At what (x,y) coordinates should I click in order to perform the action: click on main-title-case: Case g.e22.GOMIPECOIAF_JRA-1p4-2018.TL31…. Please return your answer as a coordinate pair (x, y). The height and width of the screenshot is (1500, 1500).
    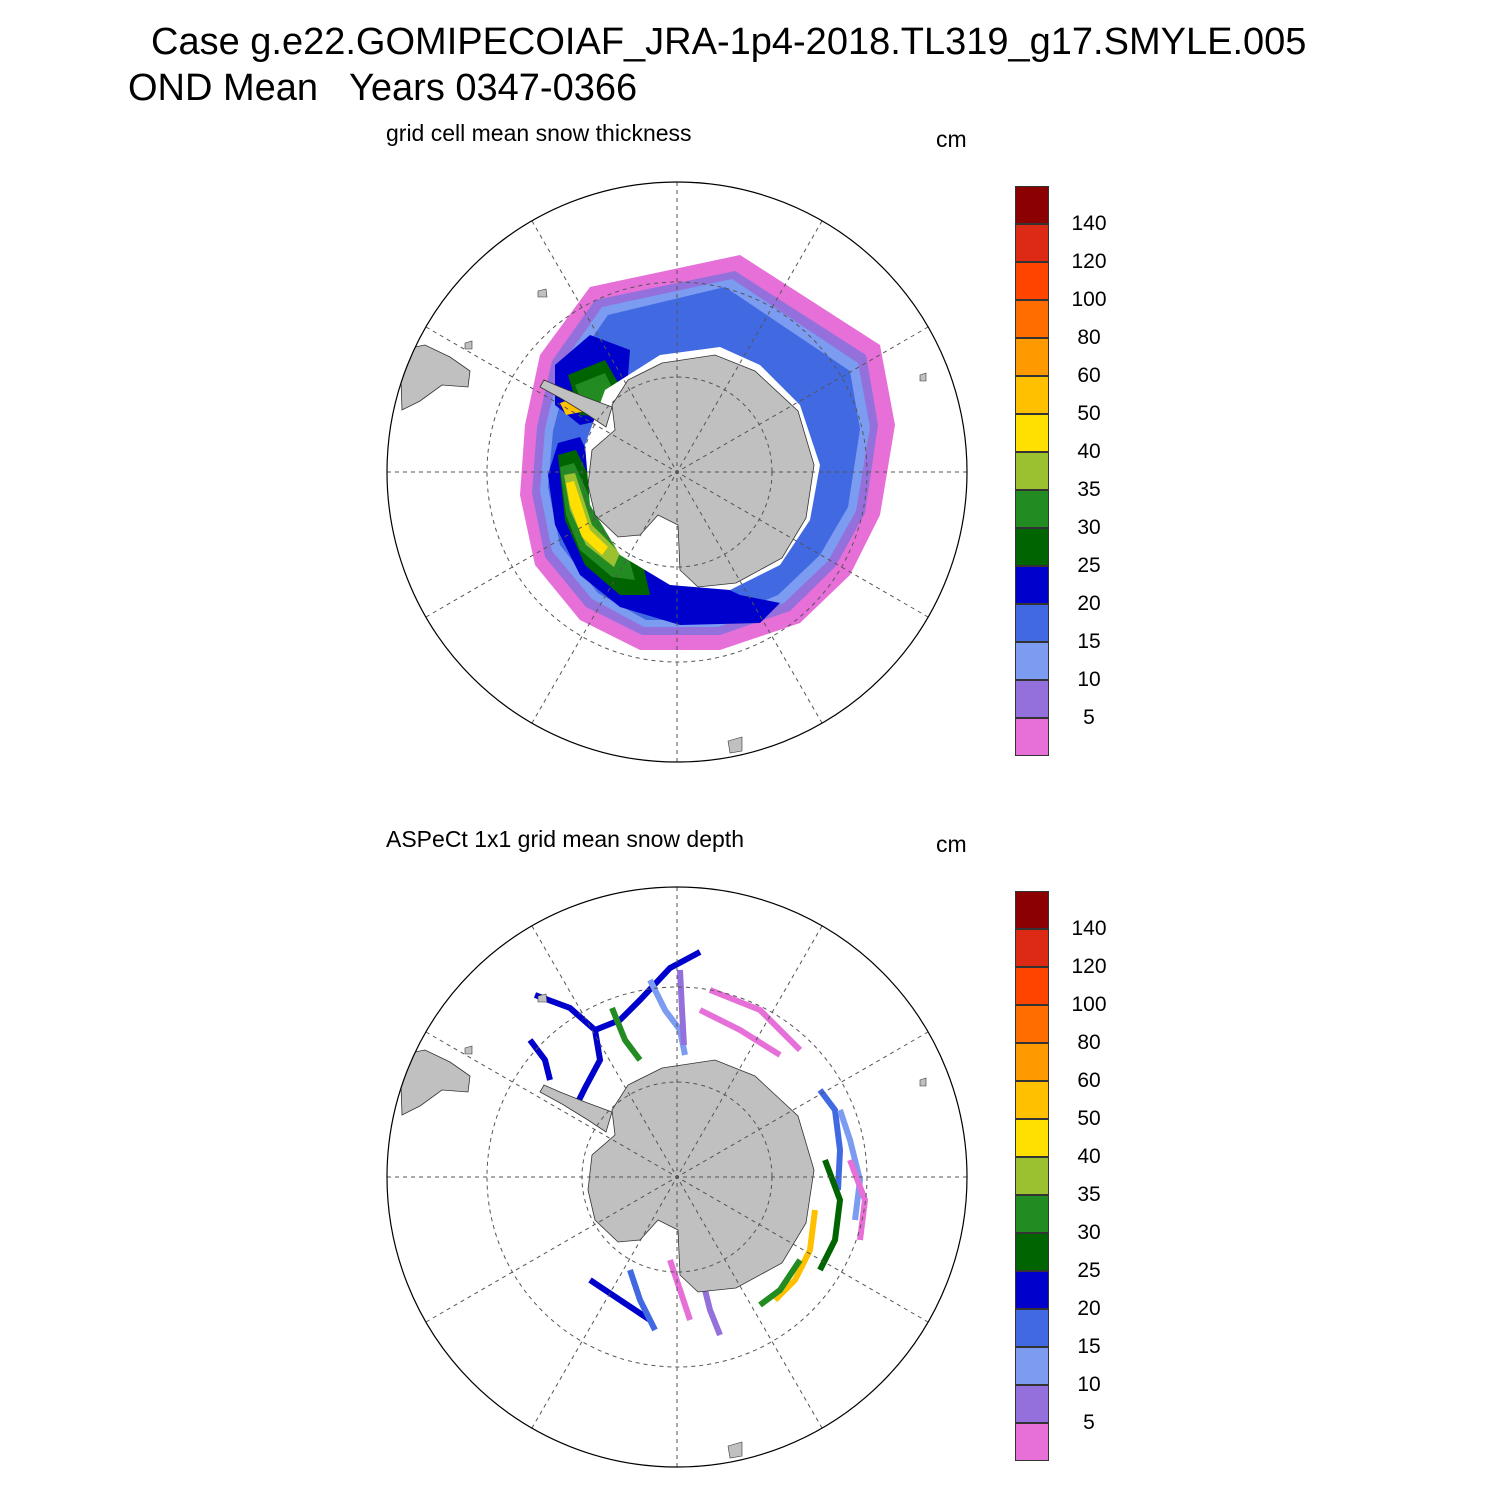
    Looking at the image, I should click on (729, 42).